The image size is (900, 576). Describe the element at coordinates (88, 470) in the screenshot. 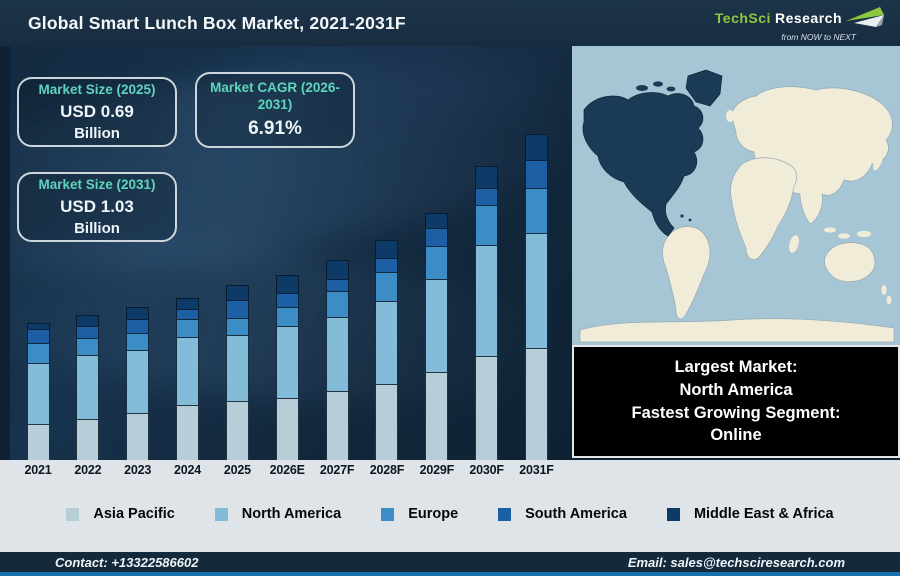

I see `x-tick-label: 2022` at that location.